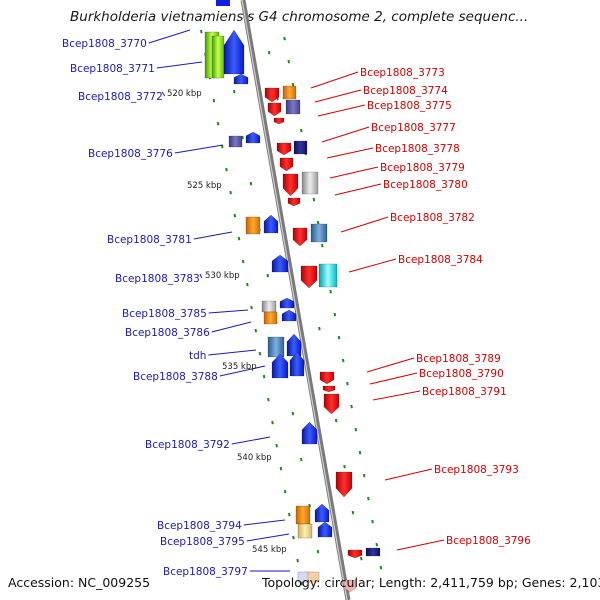 This screenshot has width=600, height=600. What do you see at coordinates (112, 69) in the screenshot?
I see `gene-label-Bcep1808_3771: Bcep1808_3771` at bounding box center [112, 69].